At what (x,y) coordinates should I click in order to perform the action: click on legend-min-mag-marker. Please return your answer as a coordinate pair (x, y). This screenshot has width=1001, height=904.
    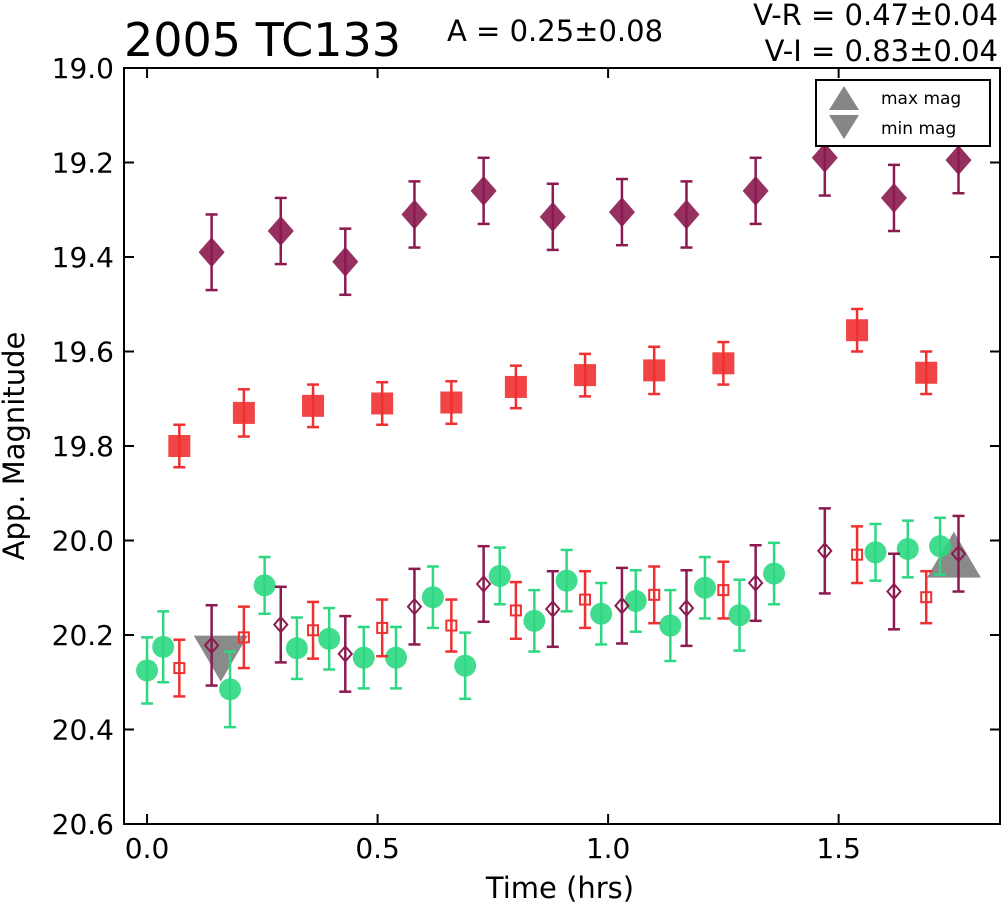
    Looking at the image, I should click on (844, 127).